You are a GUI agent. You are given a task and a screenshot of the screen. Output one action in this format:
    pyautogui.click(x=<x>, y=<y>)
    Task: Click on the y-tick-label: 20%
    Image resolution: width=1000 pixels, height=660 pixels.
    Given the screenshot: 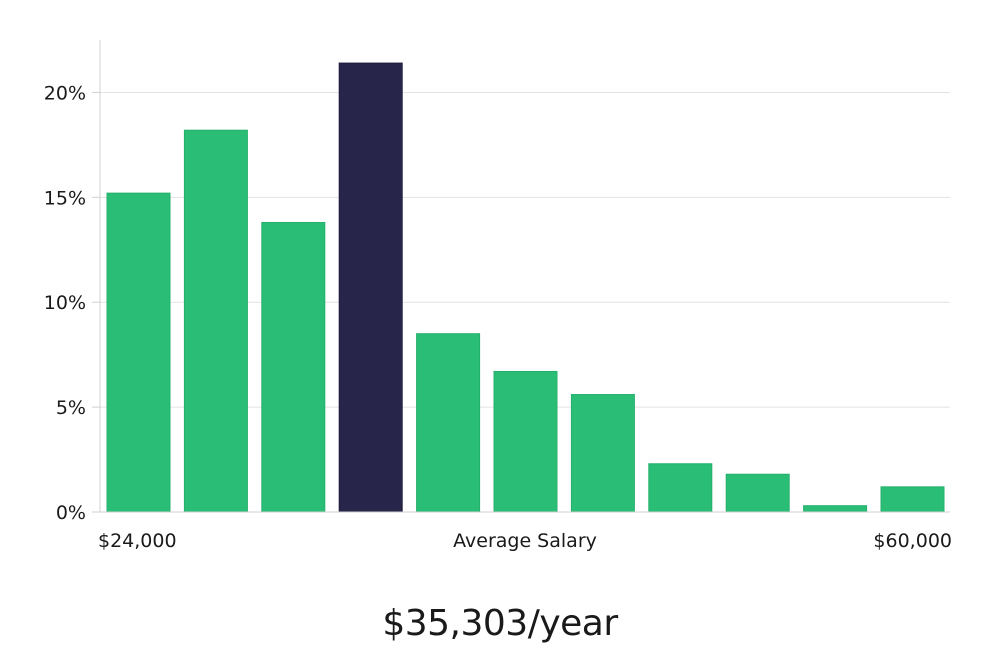 What is the action you would take?
    pyautogui.click(x=65, y=93)
    